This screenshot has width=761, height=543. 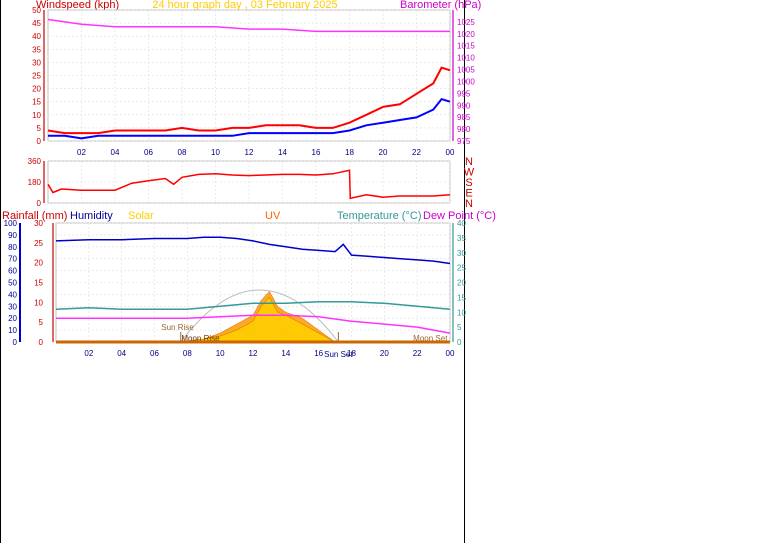 What do you see at coordinates (12, 259) in the screenshot?
I see `humidity-tick-label: 70` at bounding box center [12, 259].